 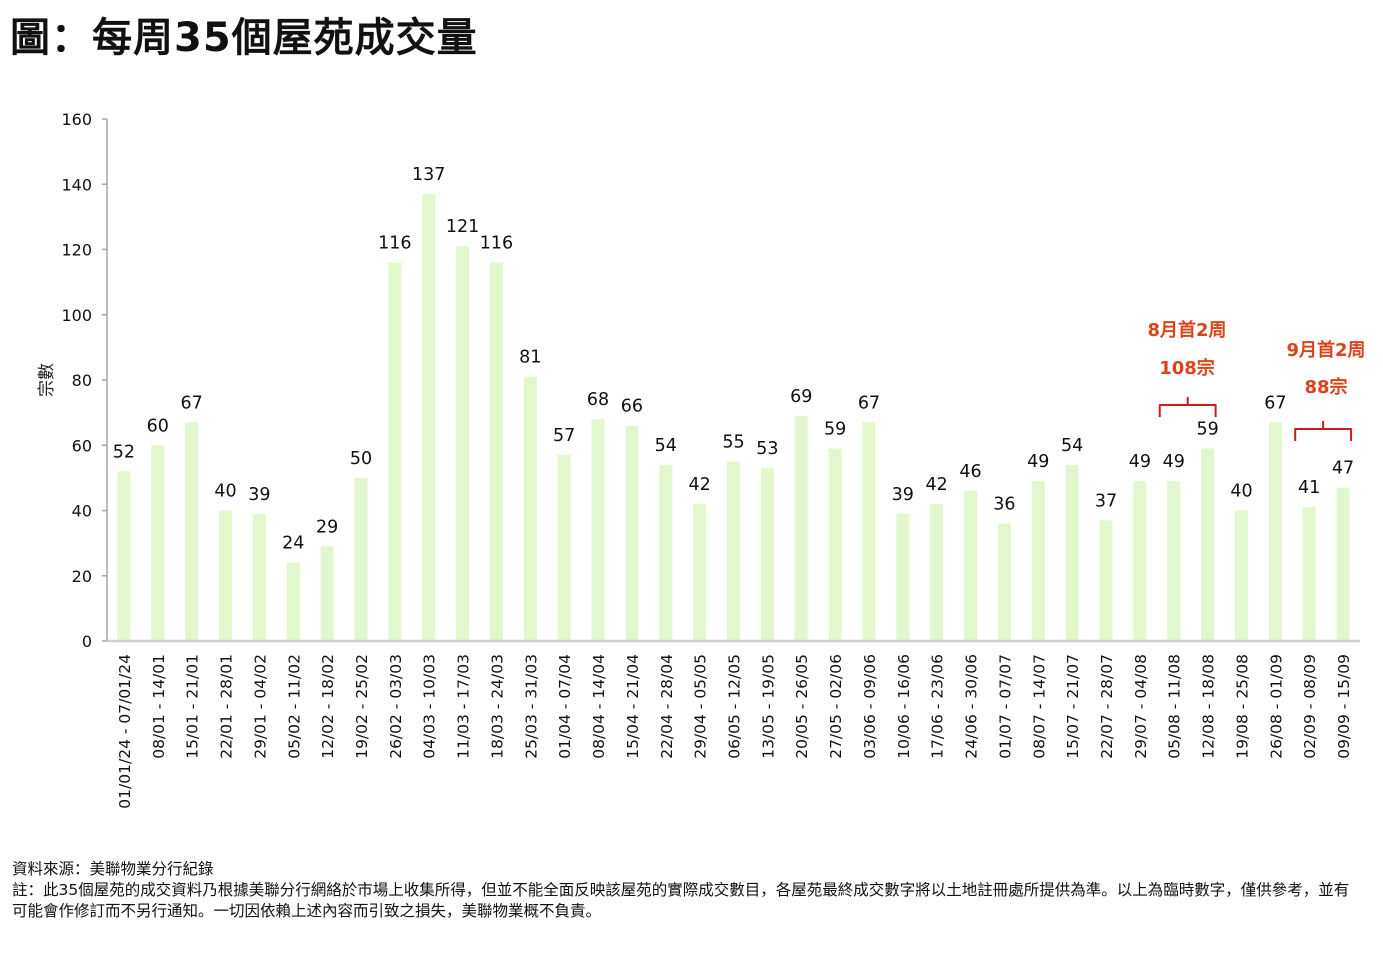 What do you see at coordinates (1141, 706) in the screenshot?
I see `x-tick-label: 29/07 - 04/08` at bounding box center [1141, 706].